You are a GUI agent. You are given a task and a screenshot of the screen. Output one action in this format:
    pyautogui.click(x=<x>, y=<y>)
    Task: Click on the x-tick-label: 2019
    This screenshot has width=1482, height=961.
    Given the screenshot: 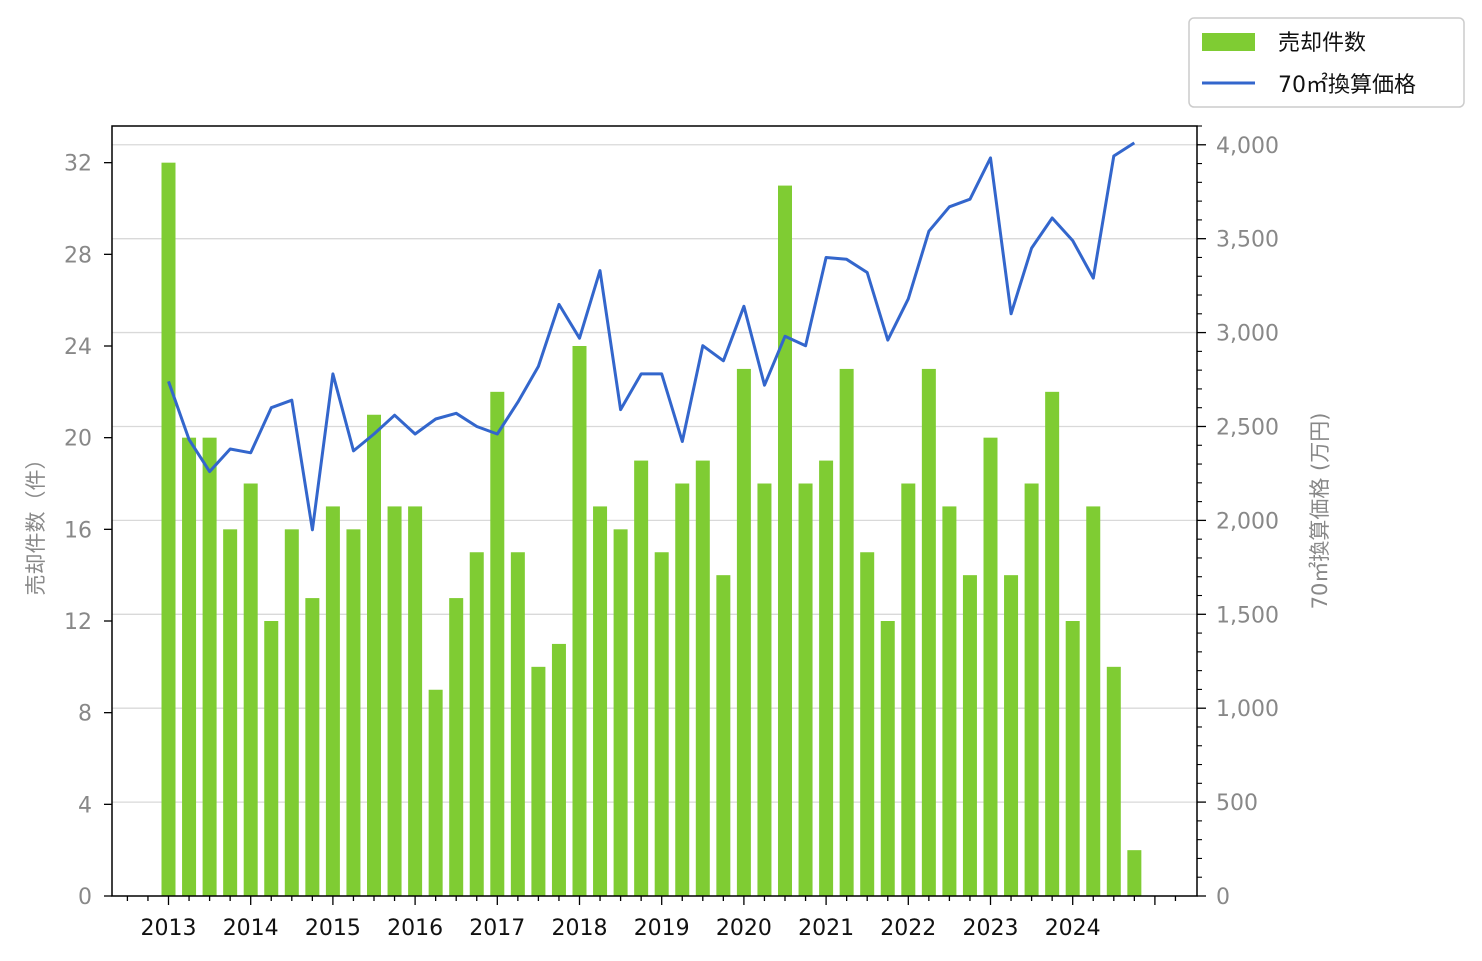 What is the action you would take?
    pyautogui.click(x=662, y=928)
    